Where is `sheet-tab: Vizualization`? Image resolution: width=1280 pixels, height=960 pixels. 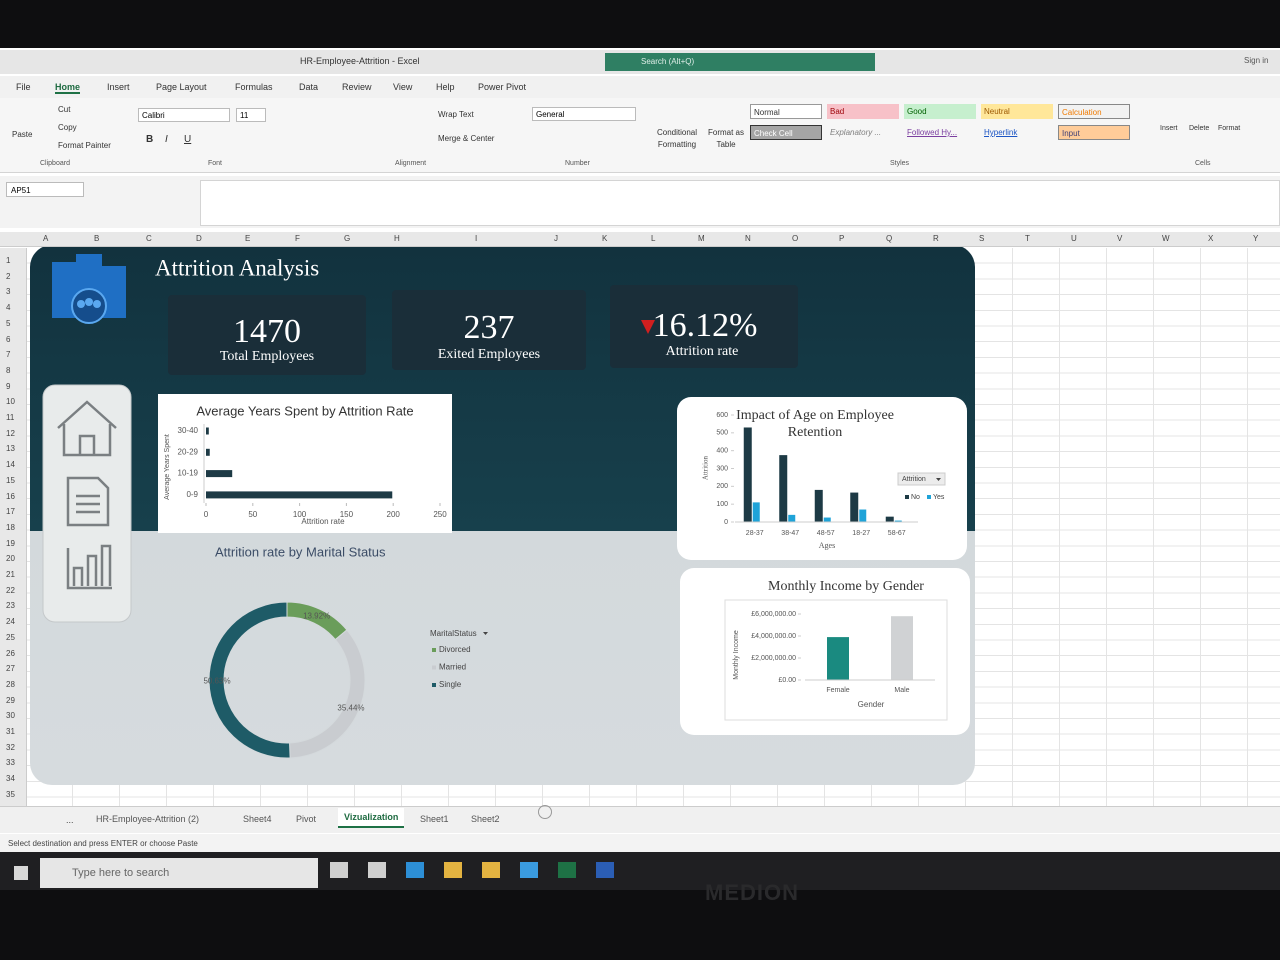 sheet-tab: Vizualization is located at coordinates (371, 818).